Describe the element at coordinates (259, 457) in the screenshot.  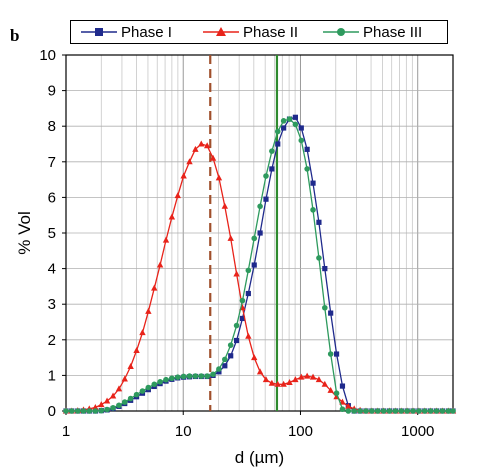
I see `x-axis-label: d (µm)` at that location.